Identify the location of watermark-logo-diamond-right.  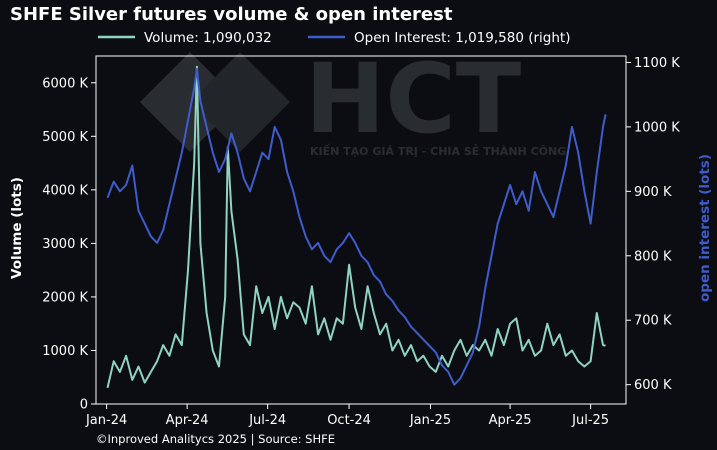
(240, 102).